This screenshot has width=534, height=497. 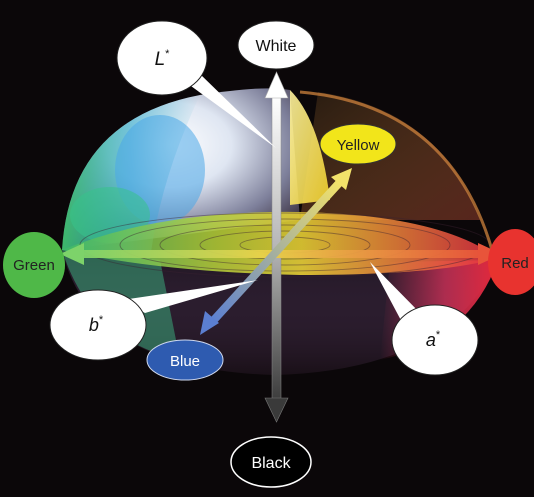 I want to click on a-star-superscript: *, so click(x=438, y=335).